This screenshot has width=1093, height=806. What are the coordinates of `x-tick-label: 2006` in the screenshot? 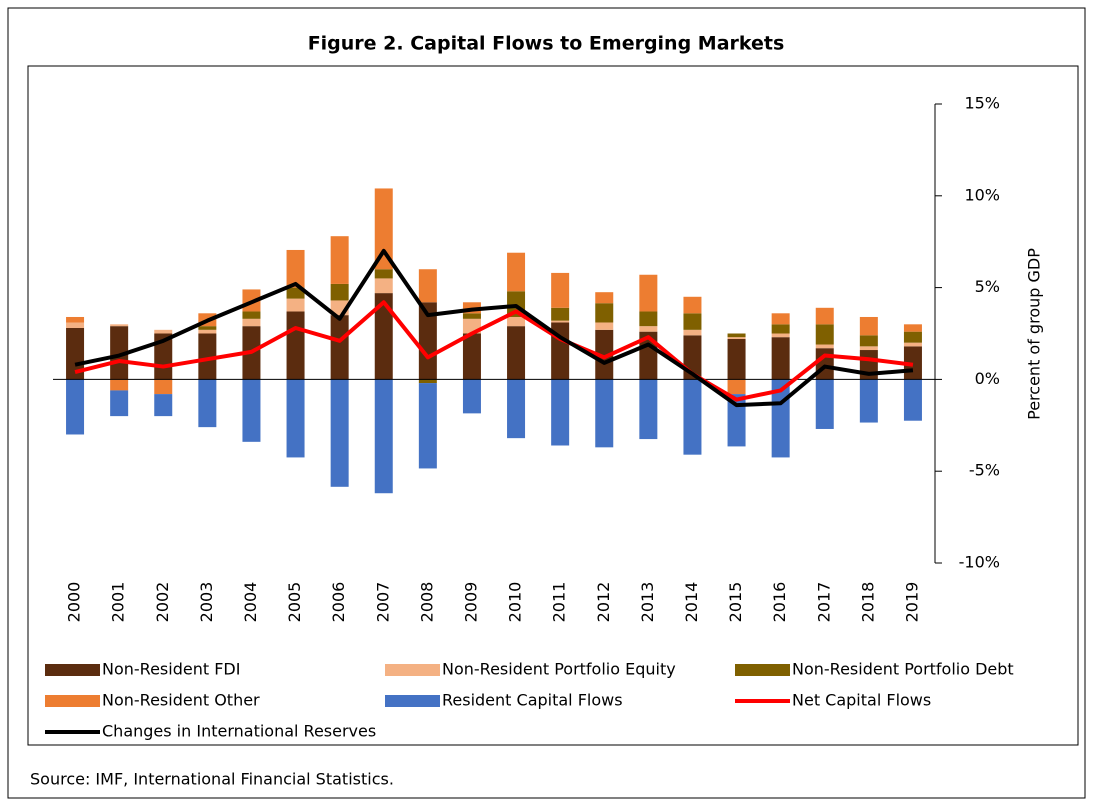 It's located at (338, 602).